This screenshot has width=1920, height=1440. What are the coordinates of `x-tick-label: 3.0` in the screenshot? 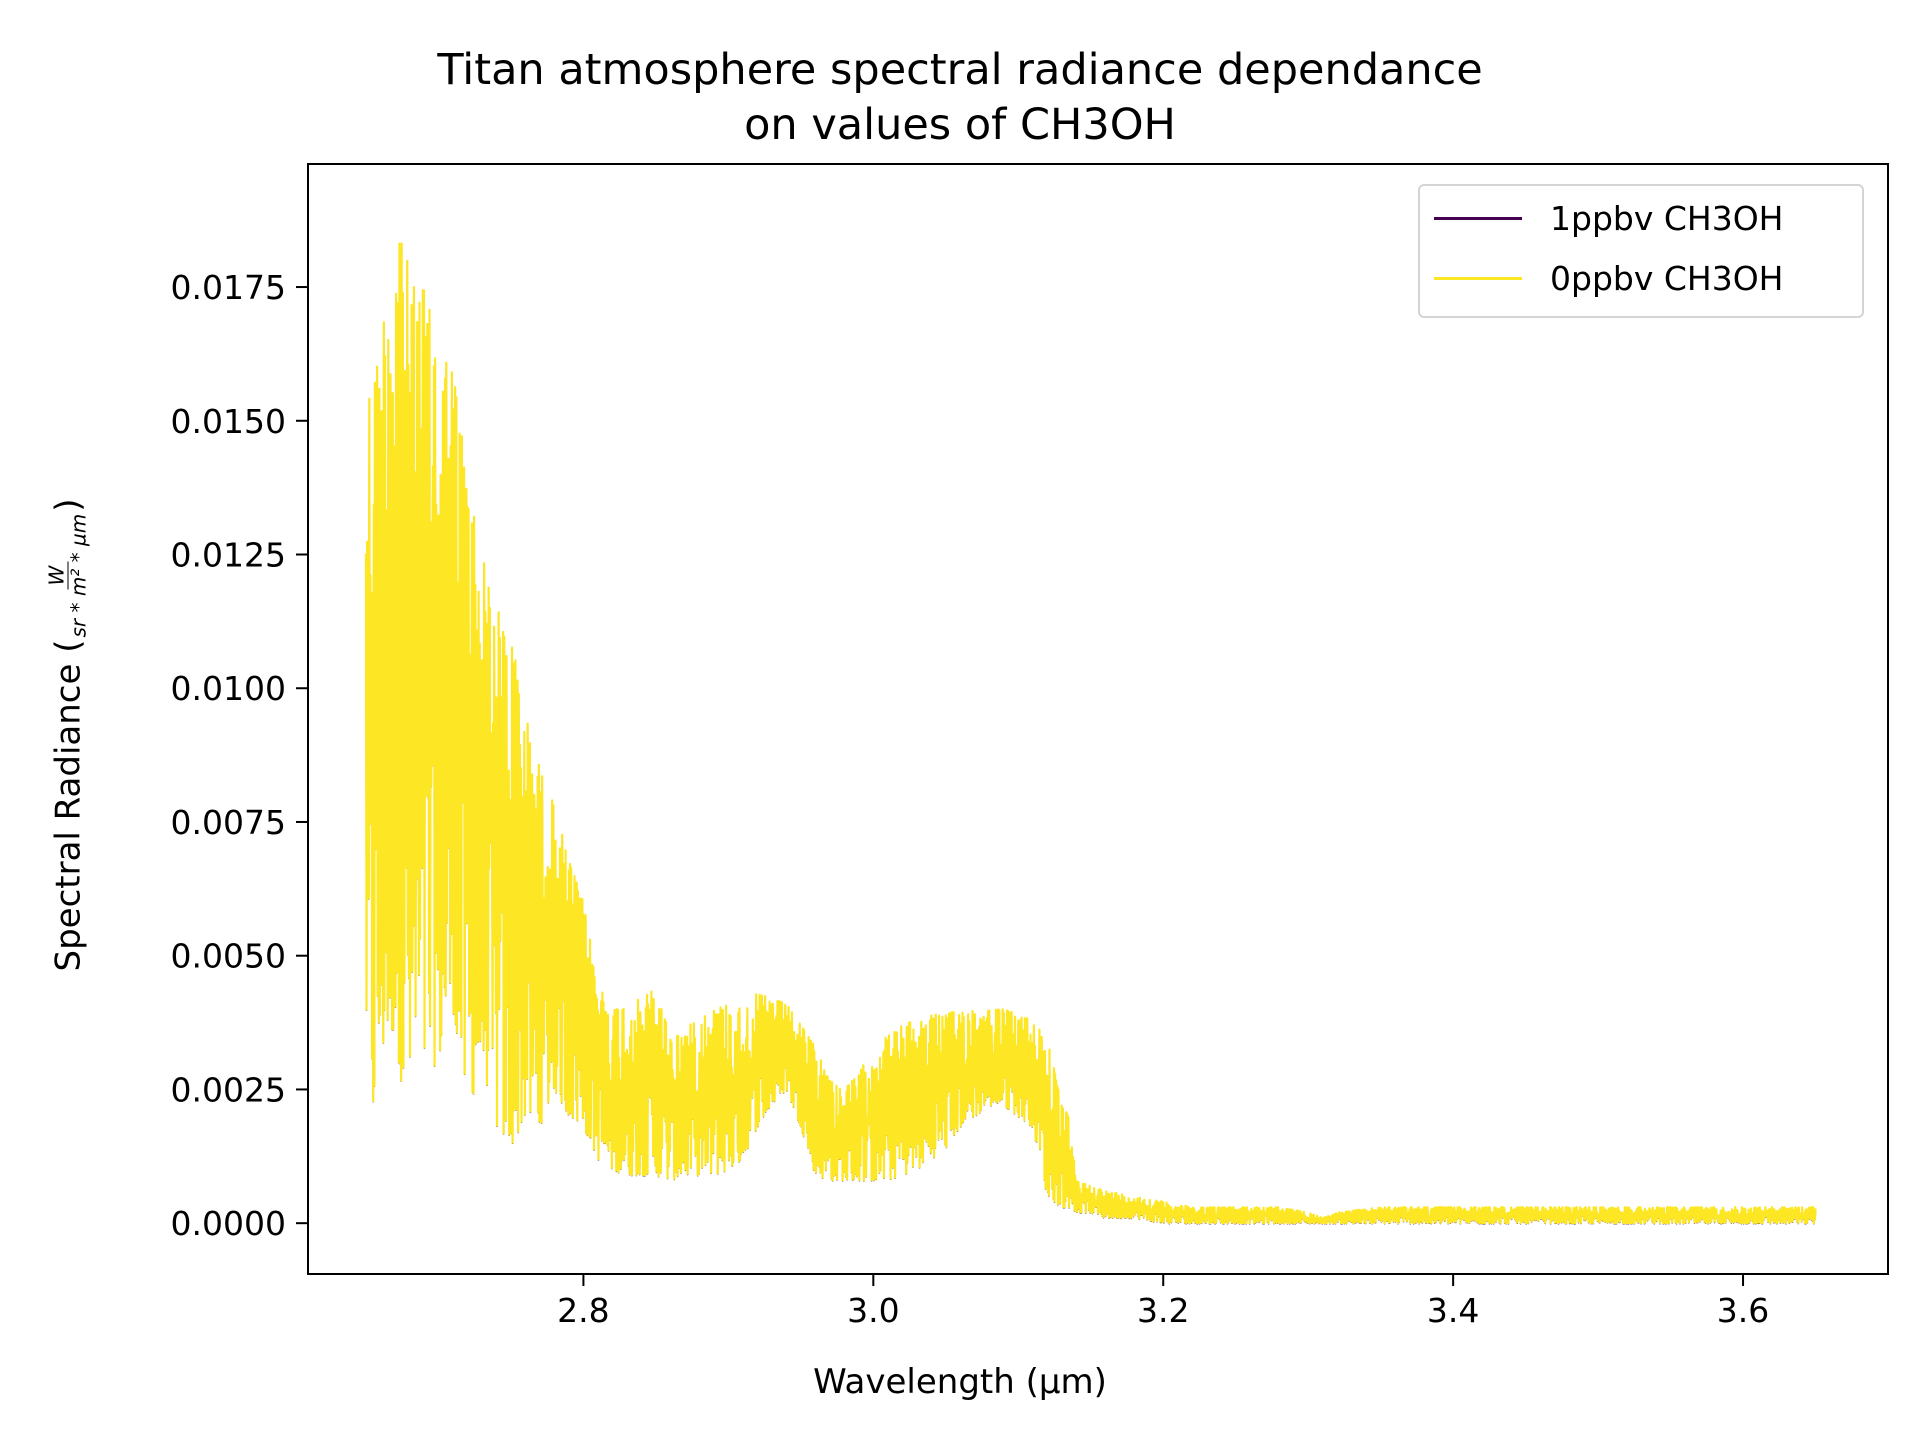 It's located at (873, 1310).